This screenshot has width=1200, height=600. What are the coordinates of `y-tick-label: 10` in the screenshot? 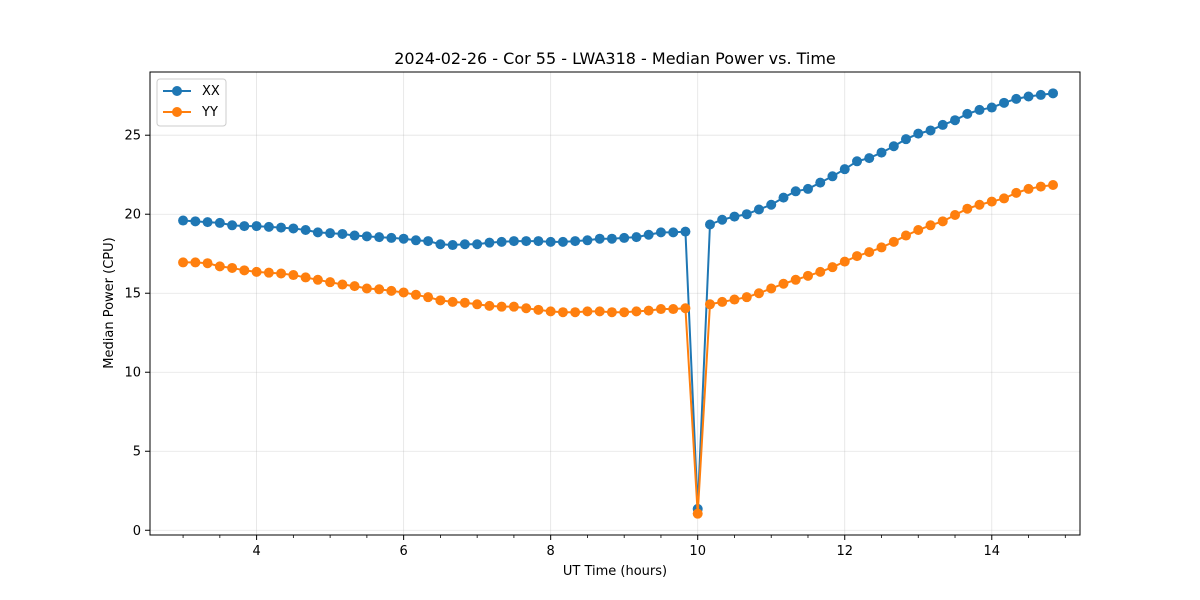 It's located at (132, 373).